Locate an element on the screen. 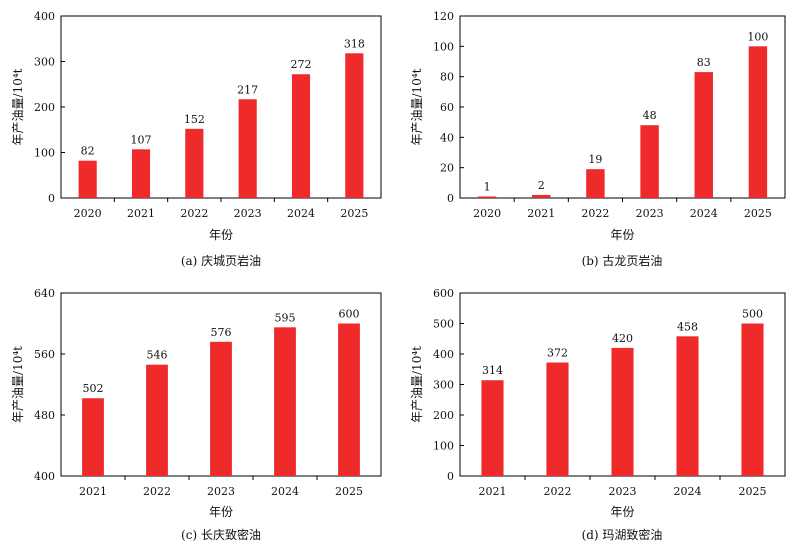 Image resolution: width=795 pixels, height=549 pixels. y-tick-label: 80 is located at coordinates (447, 77).